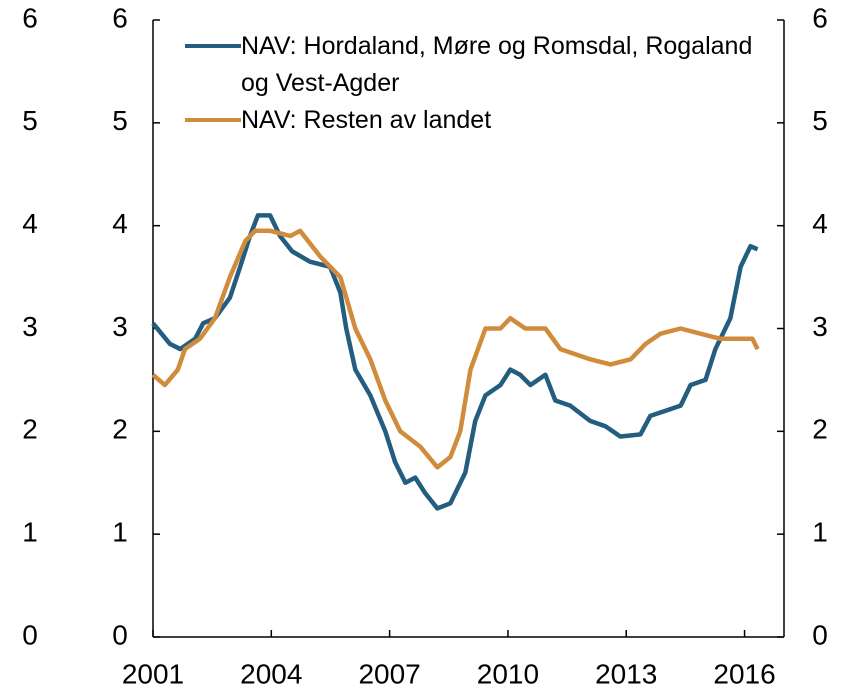 The image size is (844, 698). What do you see at coordinates (366, 120) in the screenshot?
I see `legend-label: NAV: Resten av landet` at bounding box center [366, 120].